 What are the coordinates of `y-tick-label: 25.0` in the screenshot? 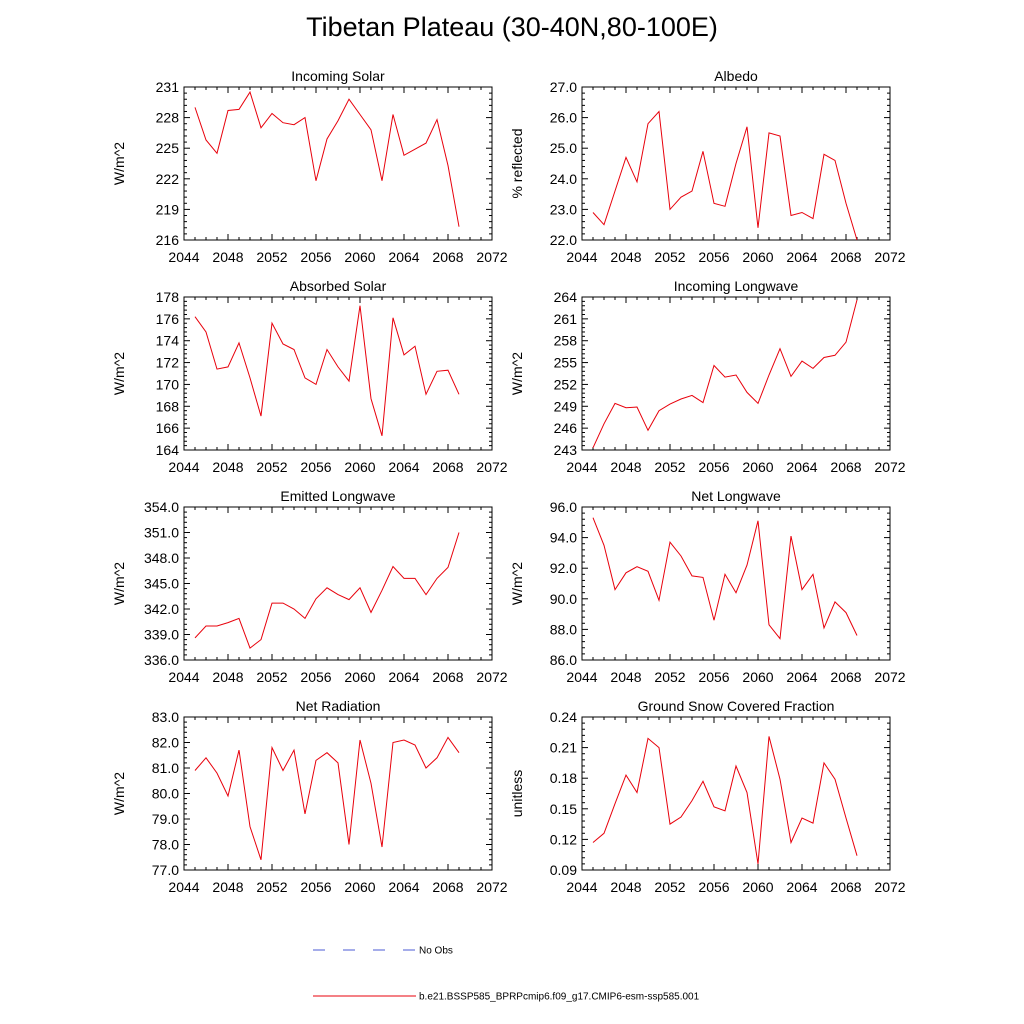 It's located at (563, 148).